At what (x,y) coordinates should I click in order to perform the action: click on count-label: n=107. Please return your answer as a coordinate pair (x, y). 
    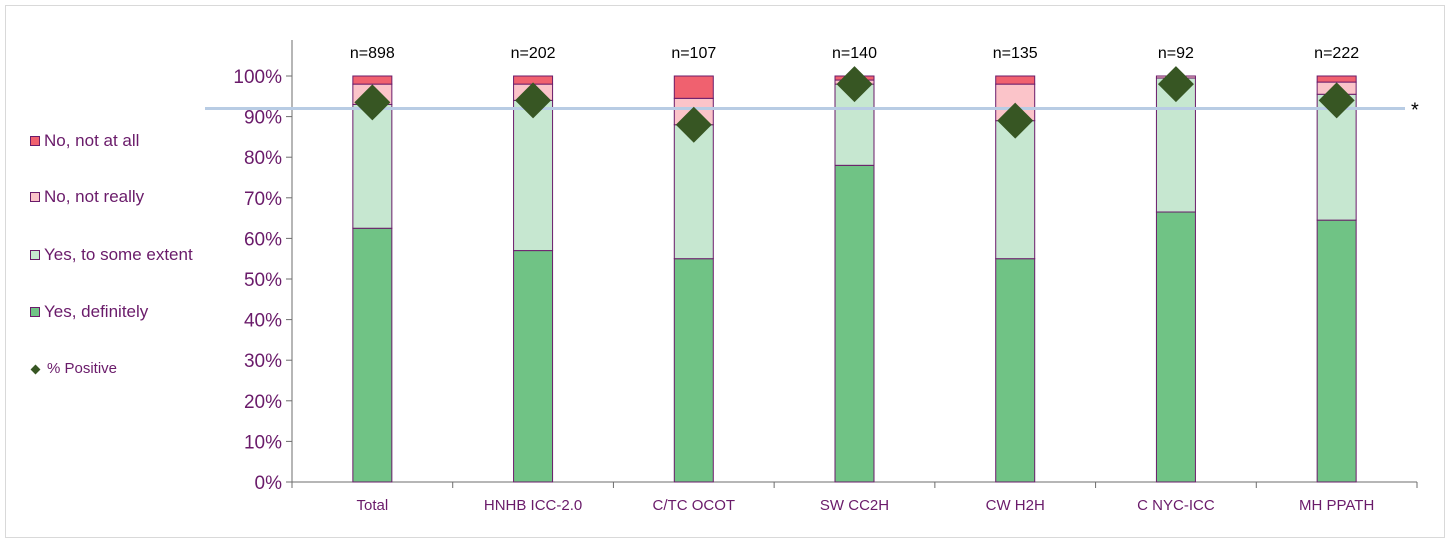
    Looking at the image, I should click on (693, 53).